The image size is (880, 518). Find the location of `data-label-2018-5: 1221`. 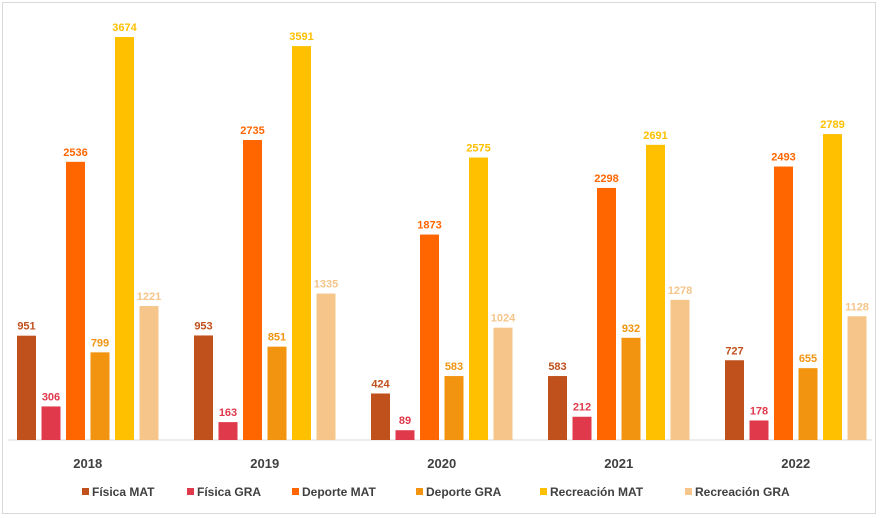

data-label-2018-5: 1221 is located at coordinates (149, 297).